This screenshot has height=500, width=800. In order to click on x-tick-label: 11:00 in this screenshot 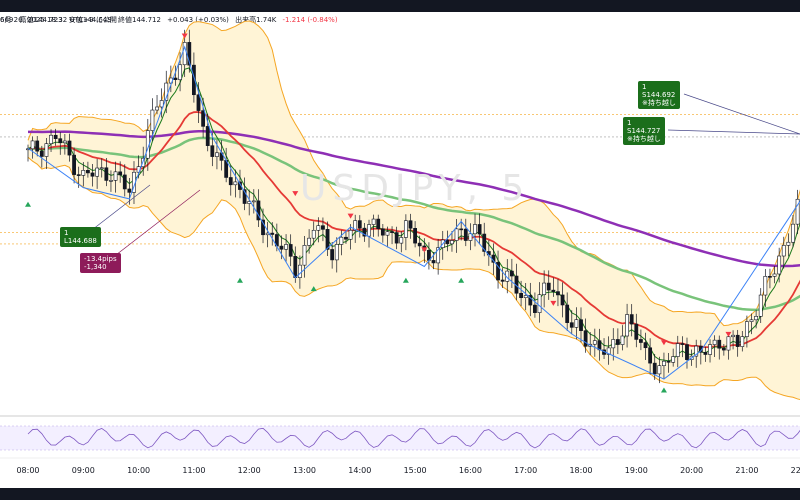, I will do `click(193, 470)`.